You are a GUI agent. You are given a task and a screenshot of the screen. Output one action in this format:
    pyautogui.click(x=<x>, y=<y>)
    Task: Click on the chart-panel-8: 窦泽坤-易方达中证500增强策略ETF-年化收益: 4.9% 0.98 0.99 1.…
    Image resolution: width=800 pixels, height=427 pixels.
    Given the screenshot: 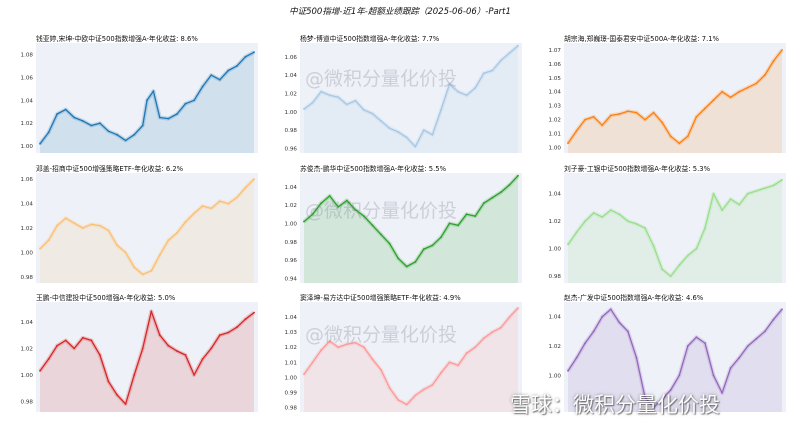 What is the action you would take?
    pyautogui.click(x=399, y=354)
    